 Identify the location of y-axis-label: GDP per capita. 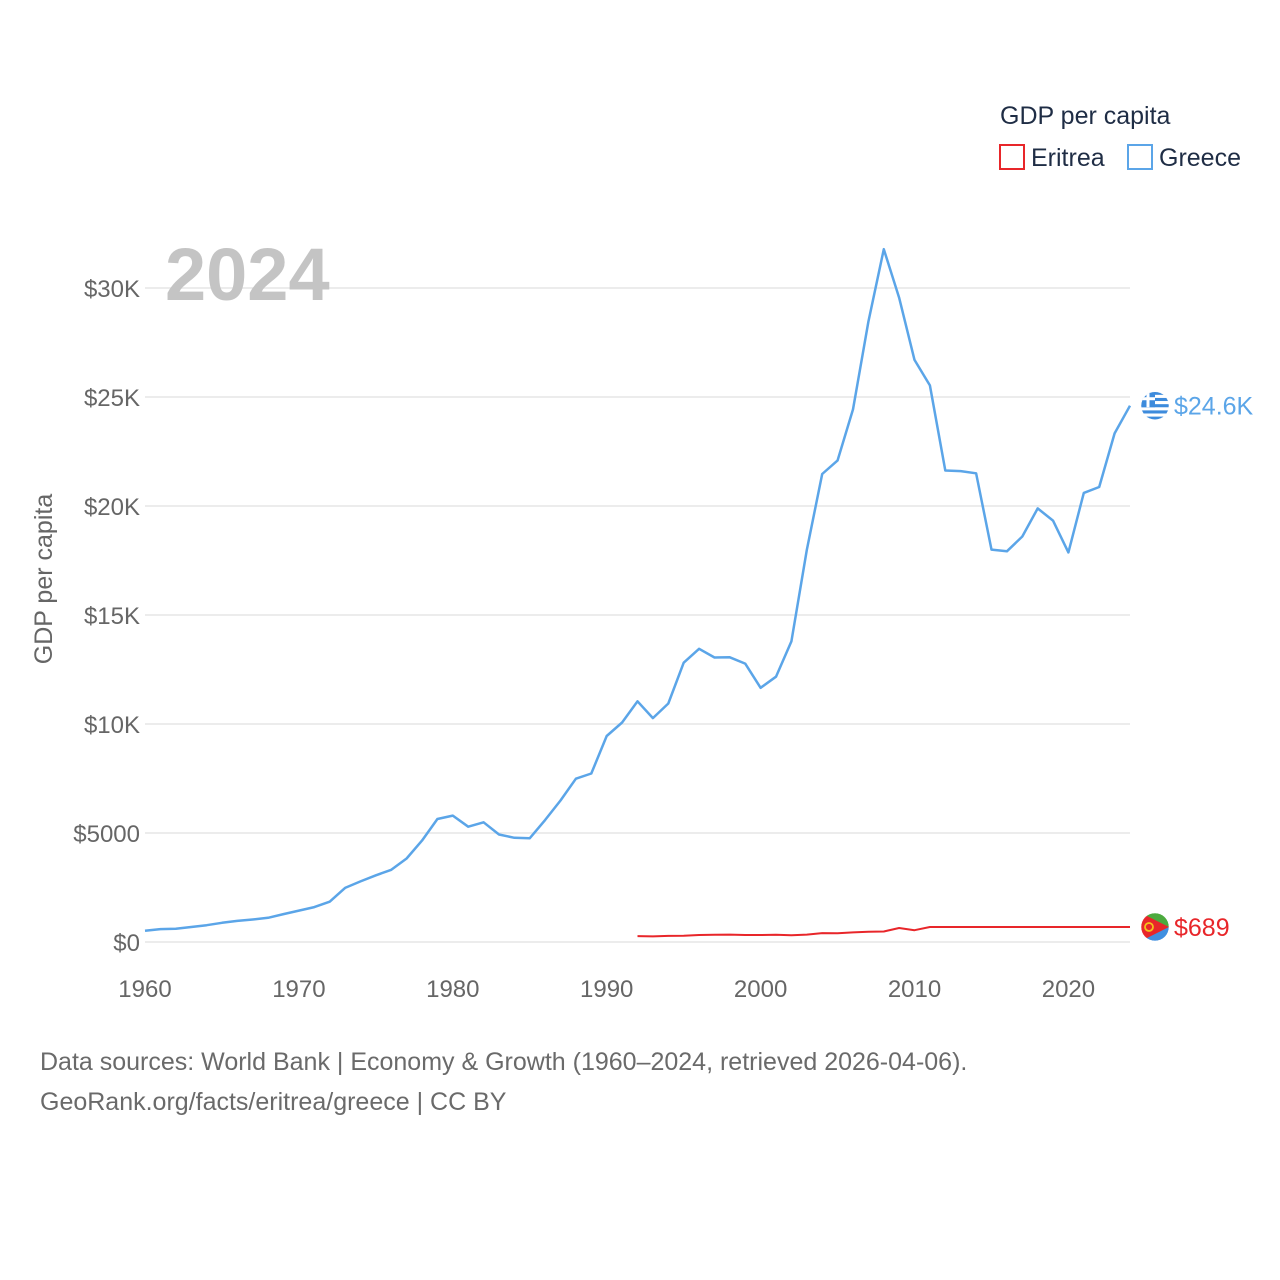
(44, 579).